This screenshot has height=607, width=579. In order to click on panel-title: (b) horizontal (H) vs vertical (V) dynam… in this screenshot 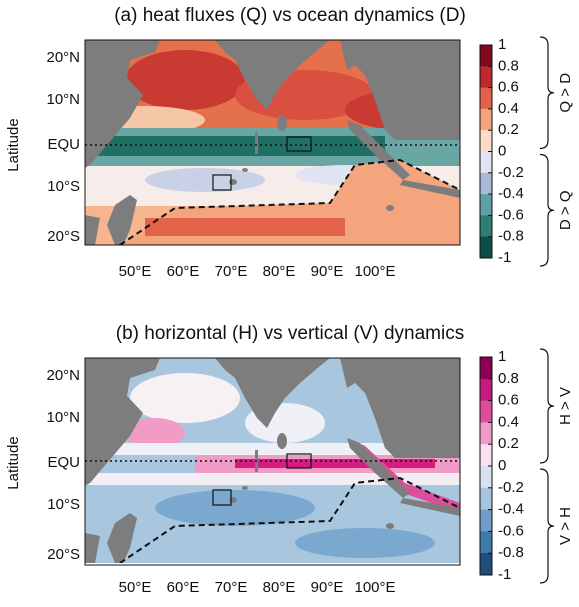, I will do `click(290, 333)`.